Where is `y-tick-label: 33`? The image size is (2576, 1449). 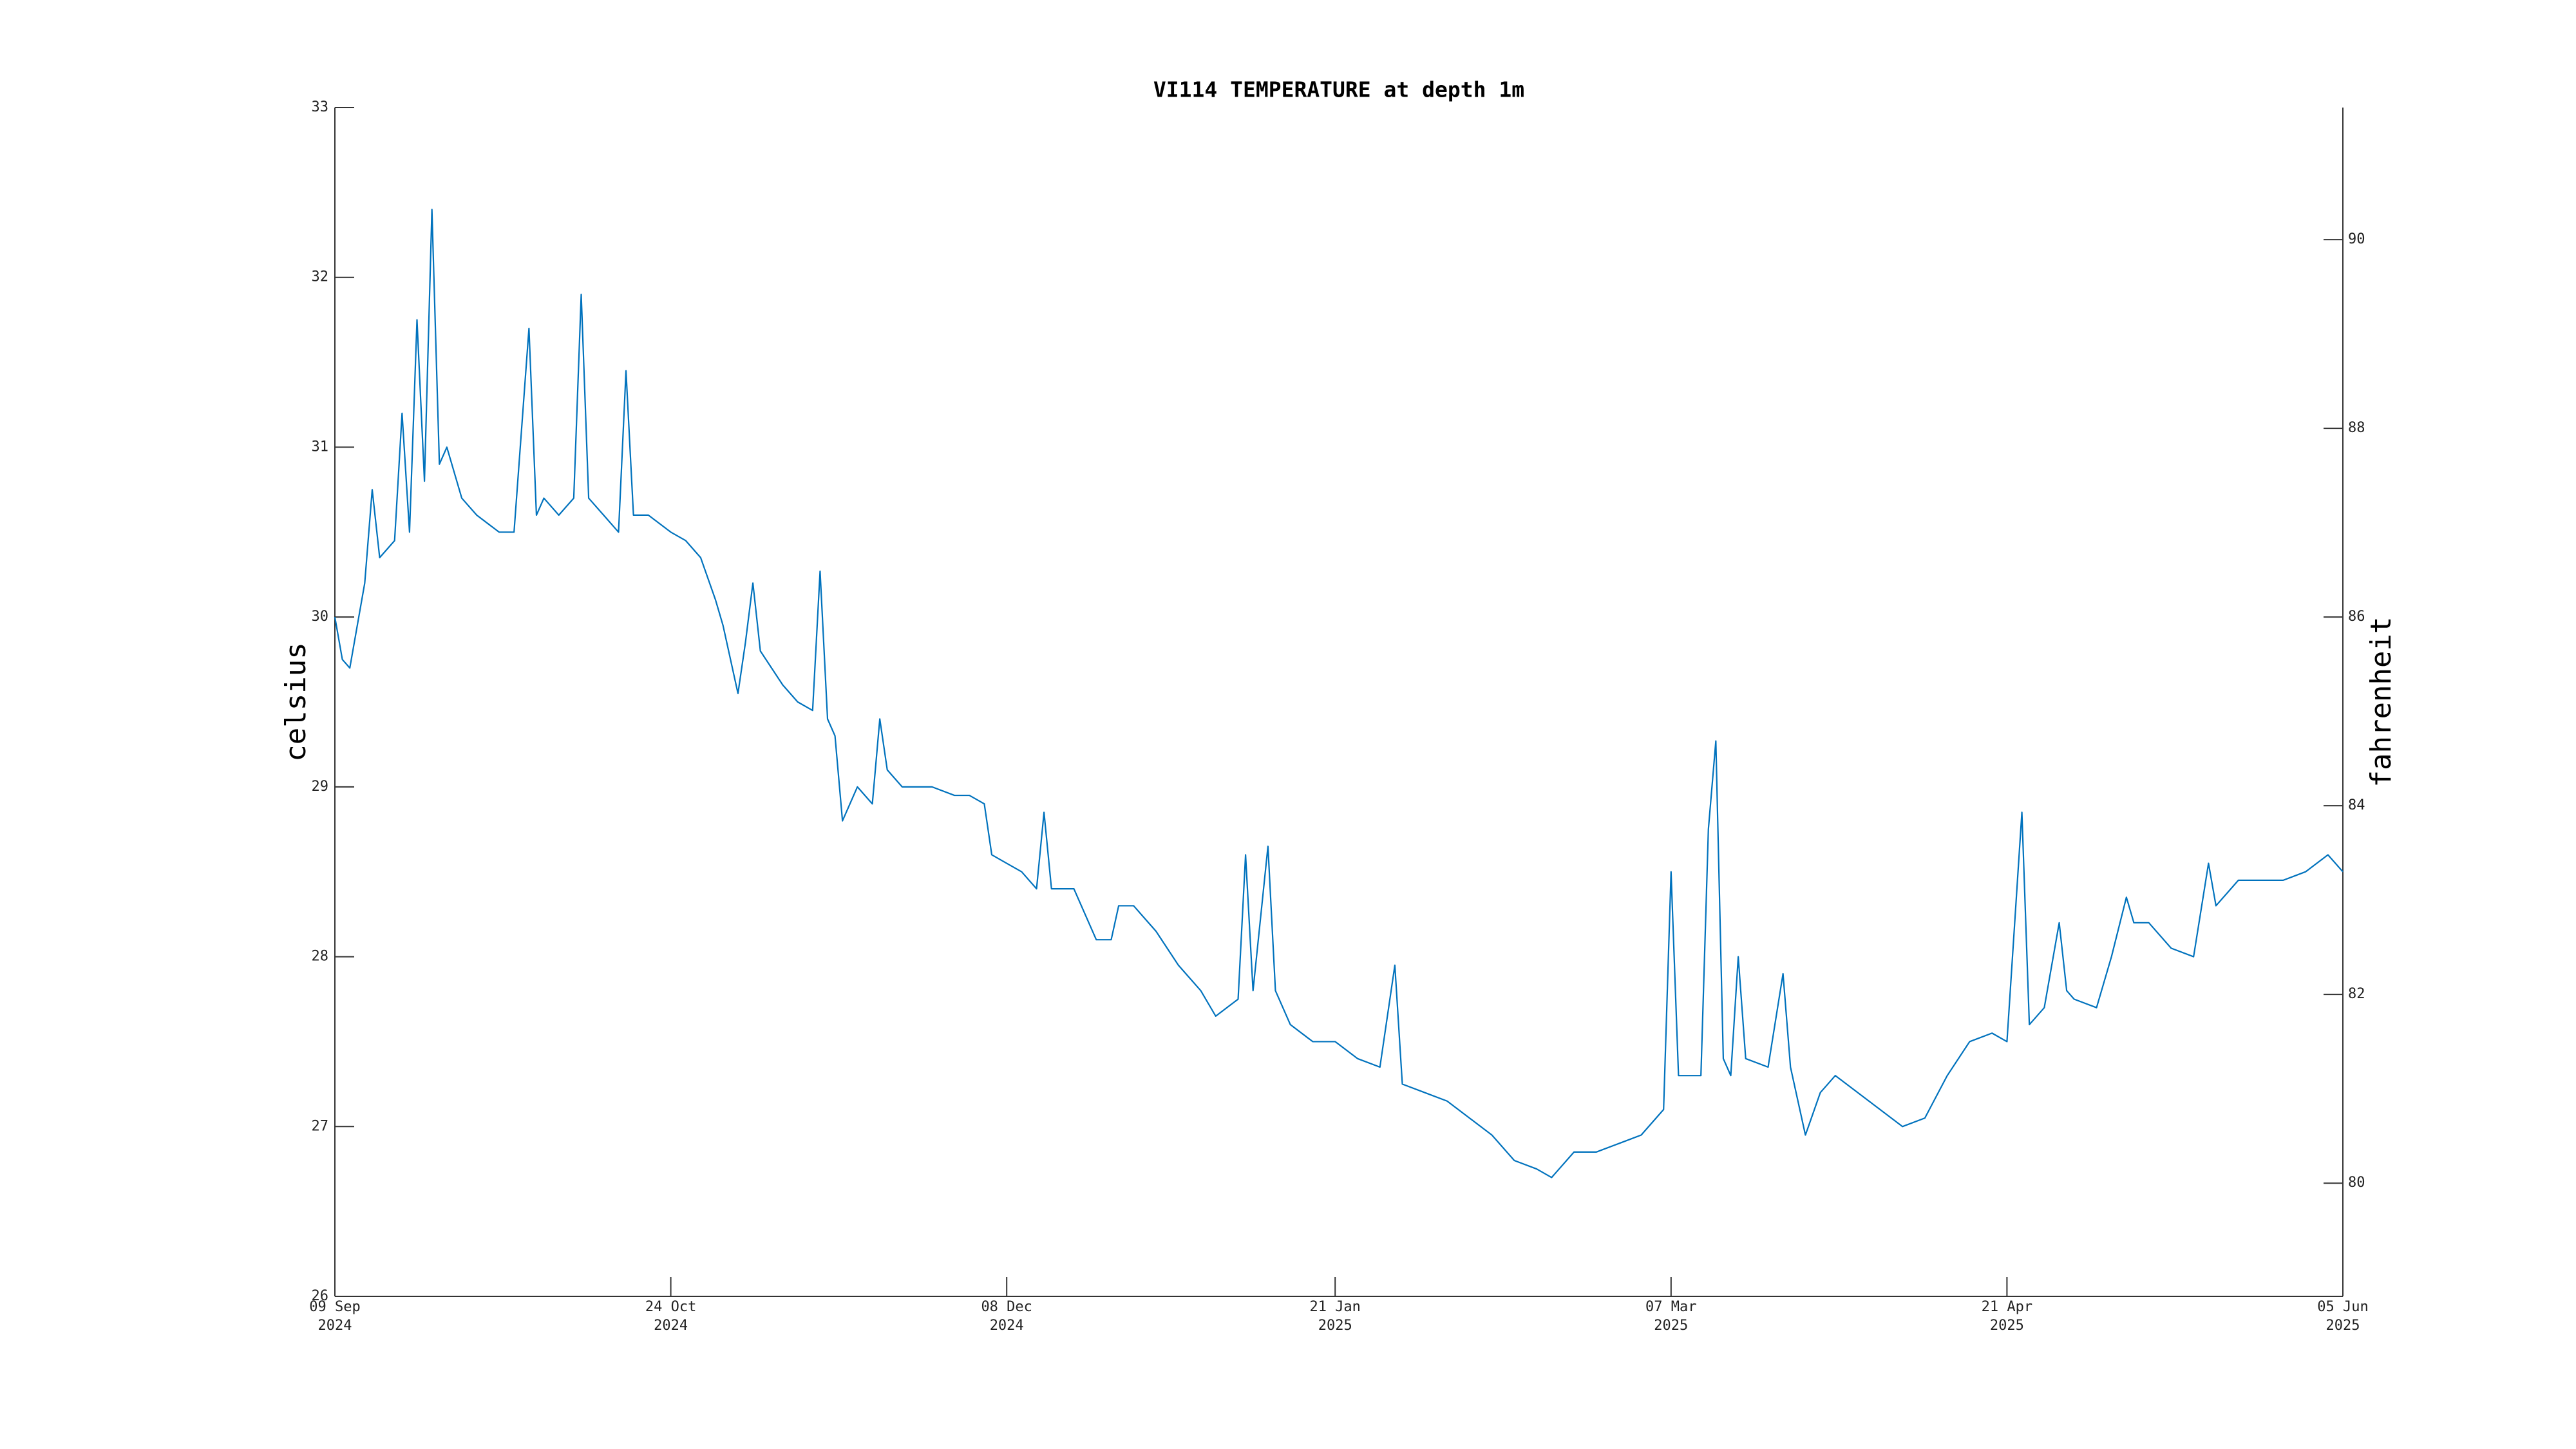 y-tick-label: 33 is located at coordinates (320, 107).